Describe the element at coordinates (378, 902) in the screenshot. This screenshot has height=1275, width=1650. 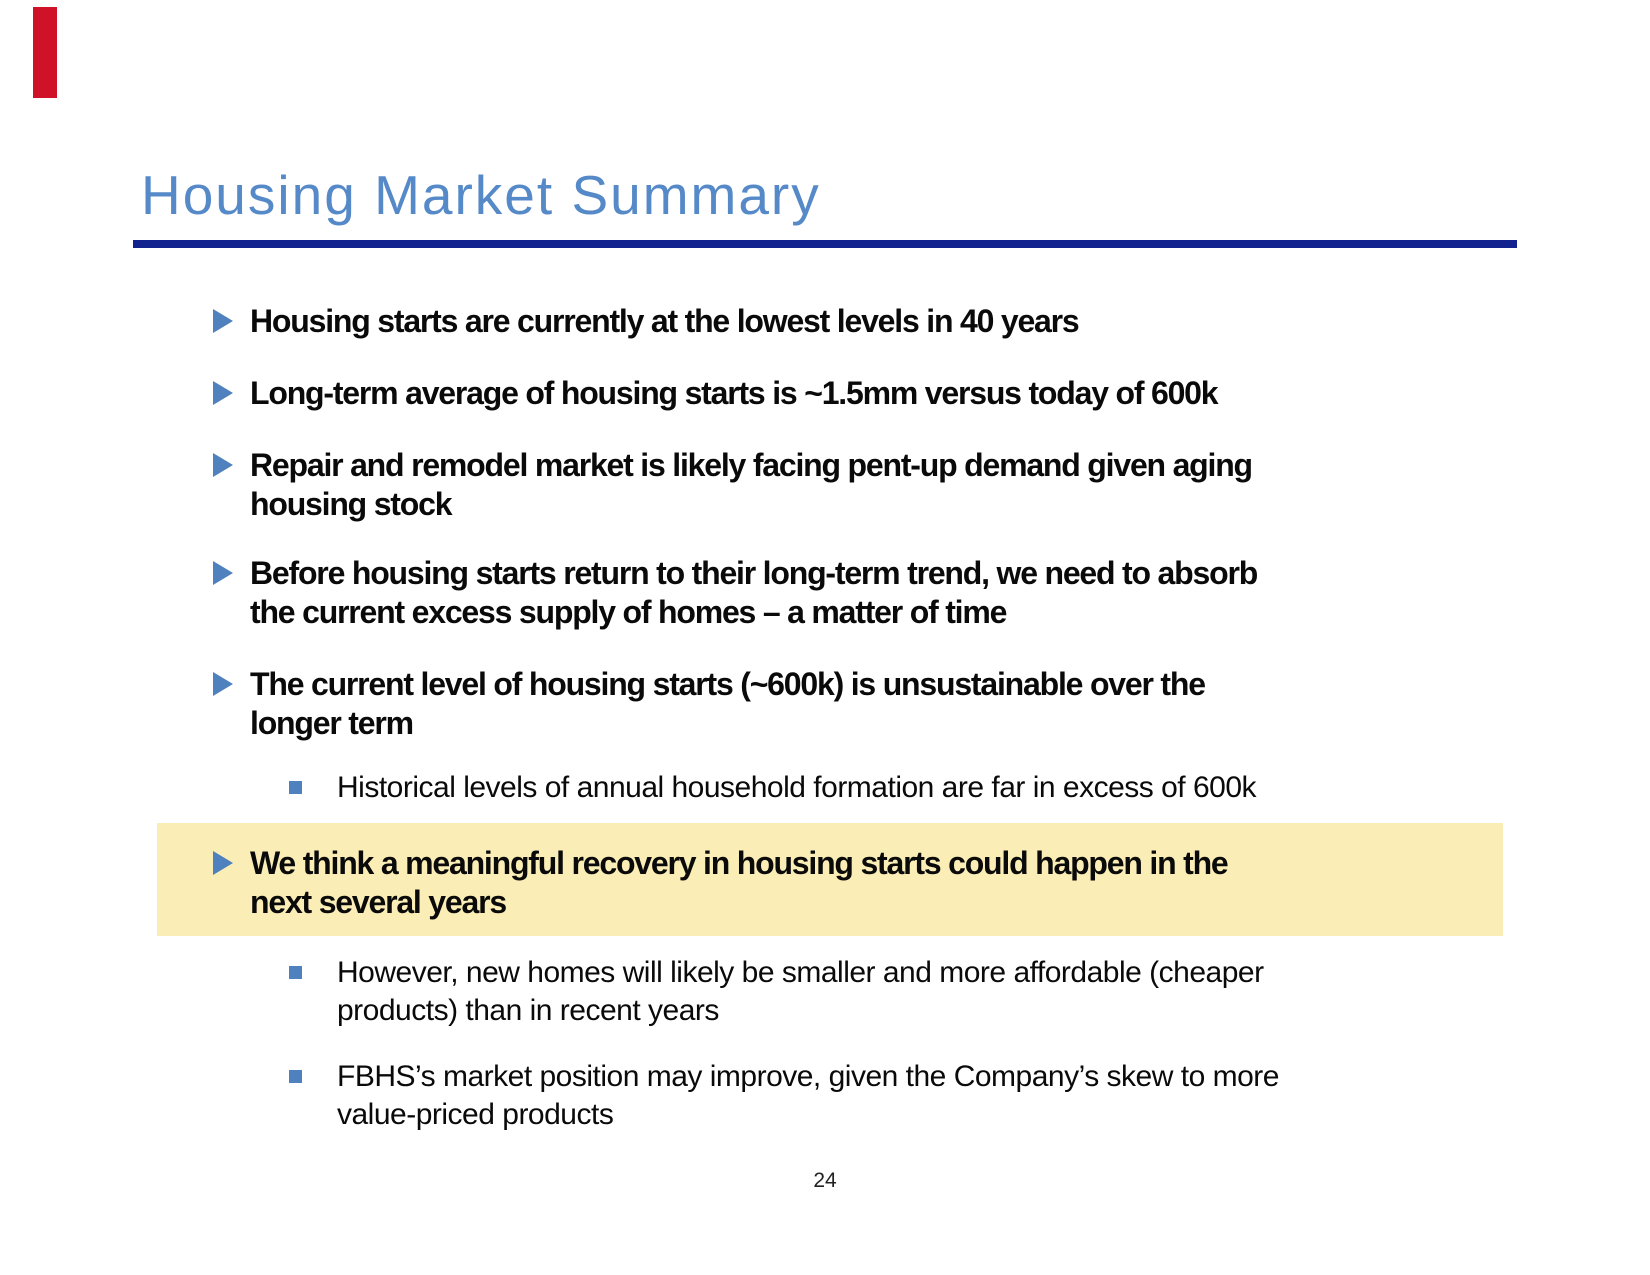
I see `bullet-line: next several years` at that location.